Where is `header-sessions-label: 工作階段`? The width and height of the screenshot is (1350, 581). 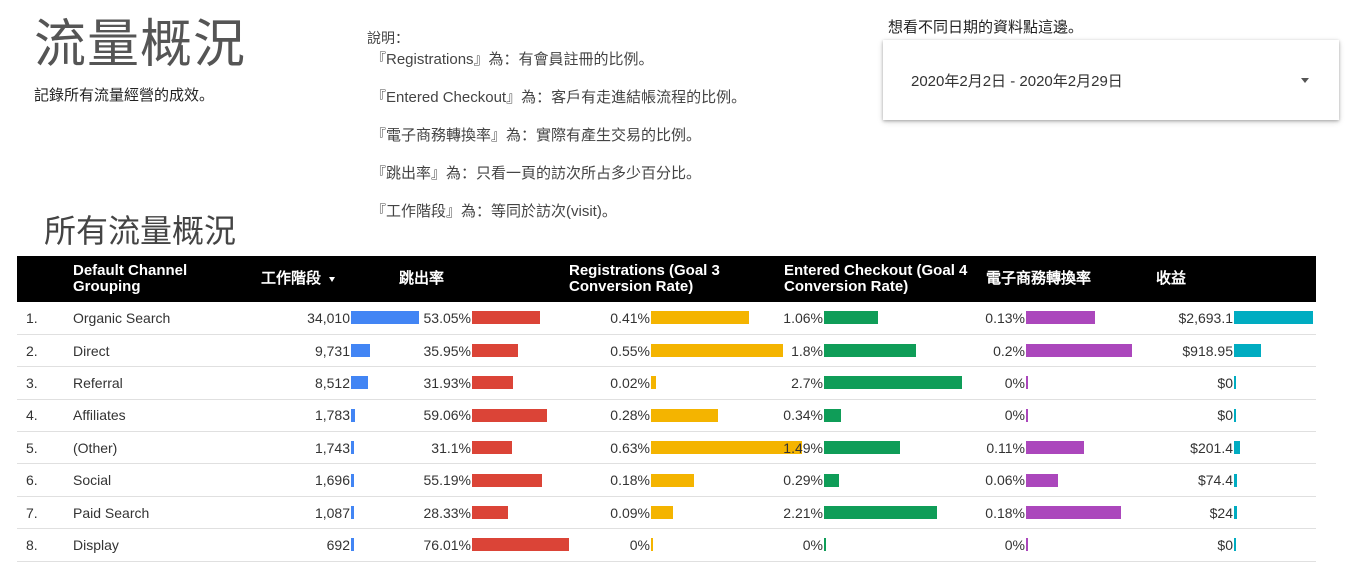 header-sessions-label: 工作階段 is located at coordinates (291, 278).